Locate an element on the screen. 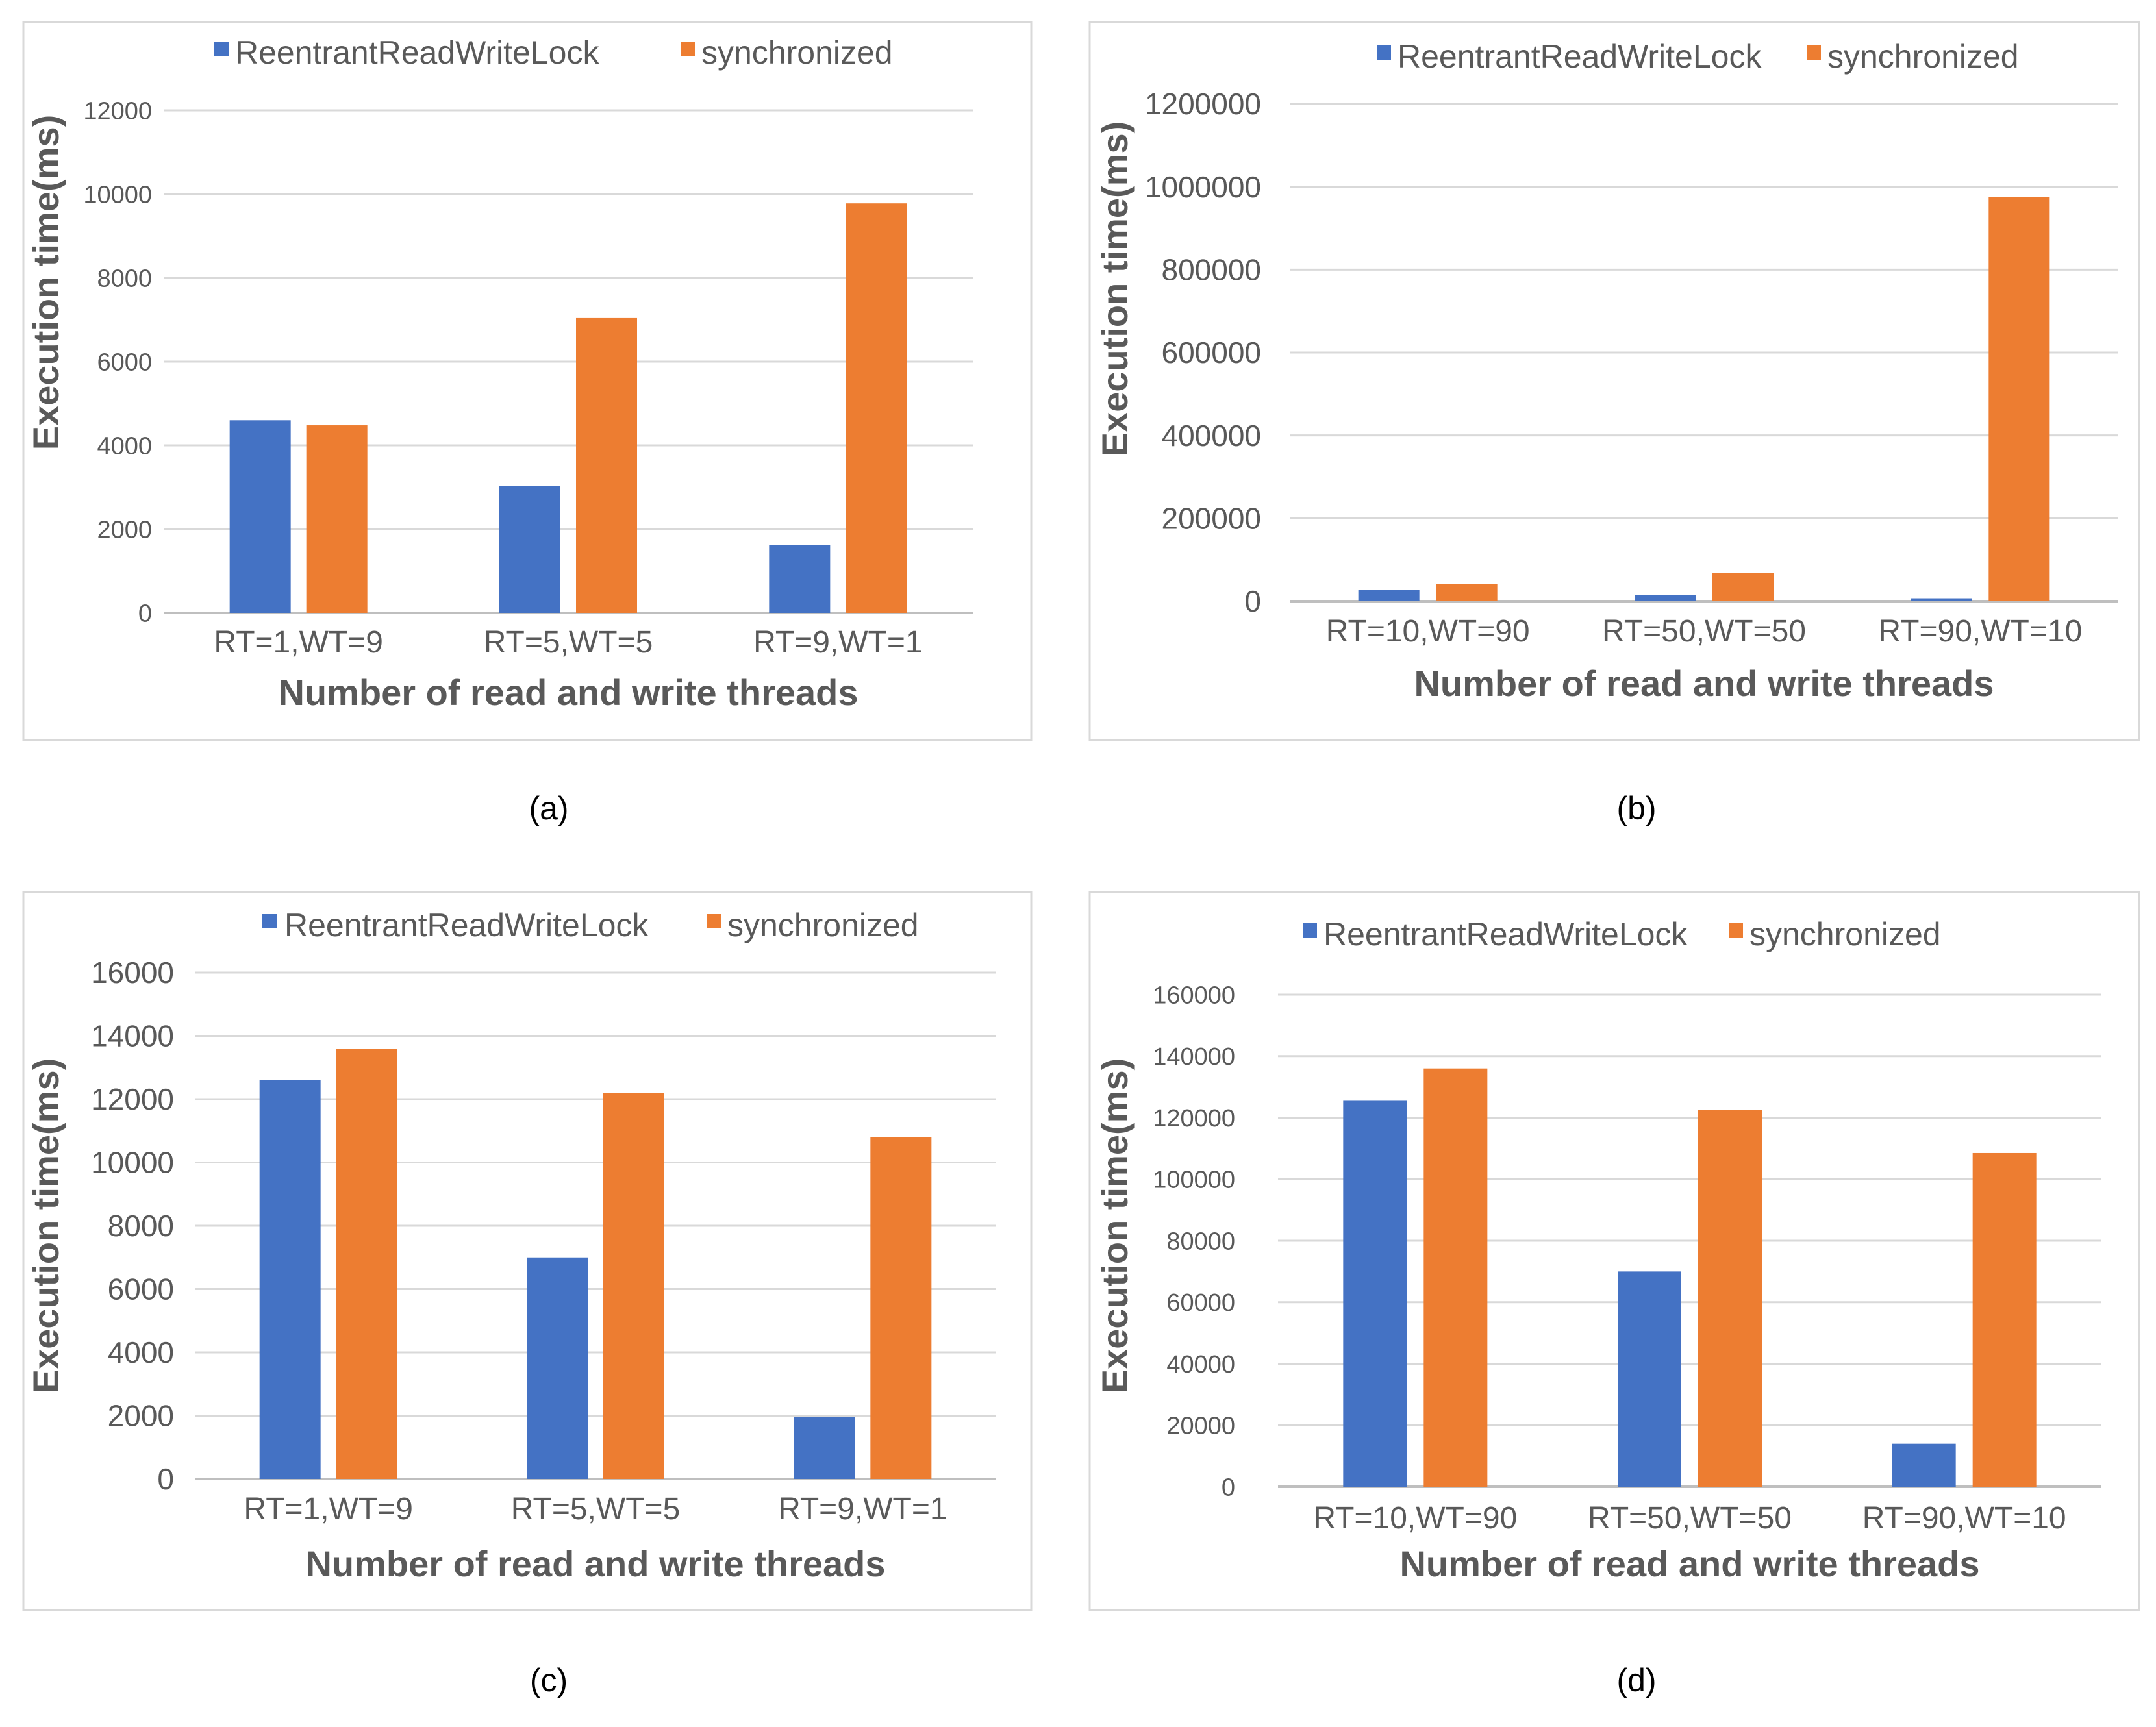  y-tick-label: 800000 is located at coordinates (1212, 269).